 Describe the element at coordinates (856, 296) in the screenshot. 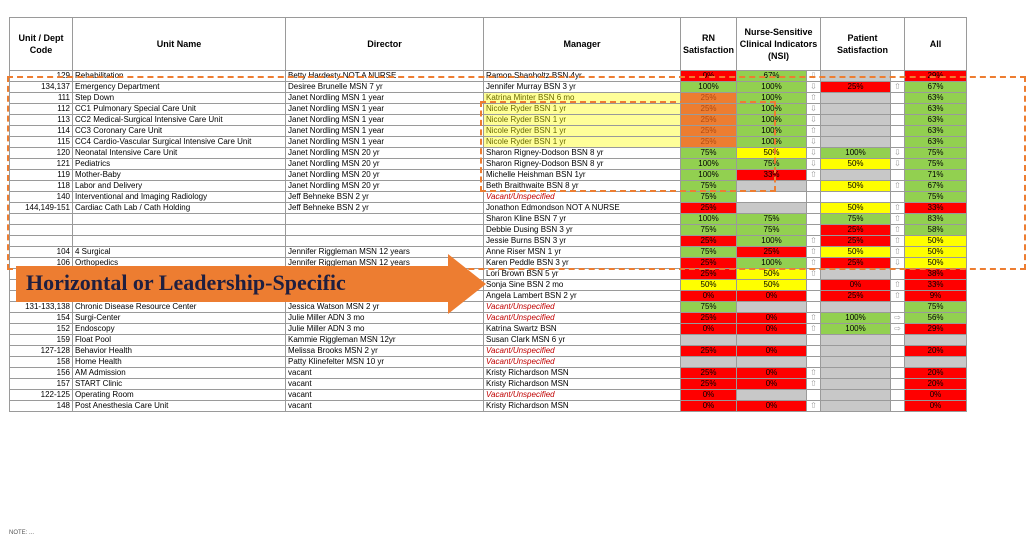

I see `patient-satisfaction-cell: 25%` at that location.